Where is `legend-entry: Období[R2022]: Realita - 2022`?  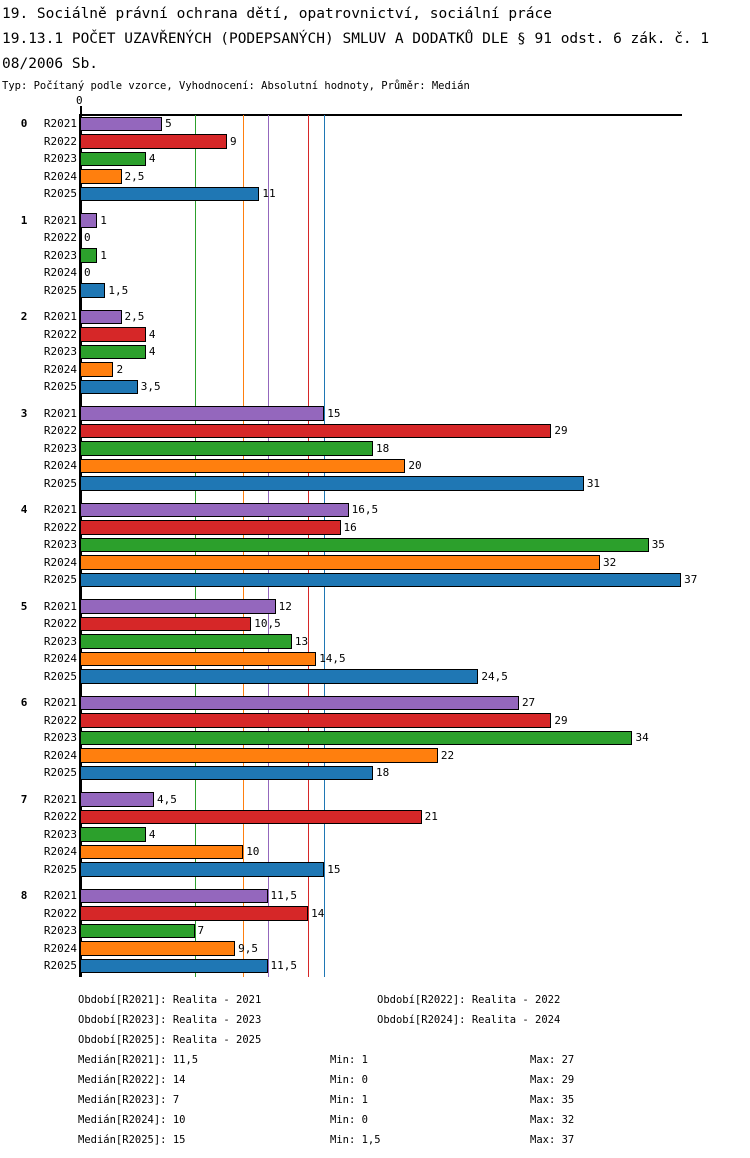
legend-entry: Období[R2022]: Realita - 2022 is located at coordinates (469, 1000).